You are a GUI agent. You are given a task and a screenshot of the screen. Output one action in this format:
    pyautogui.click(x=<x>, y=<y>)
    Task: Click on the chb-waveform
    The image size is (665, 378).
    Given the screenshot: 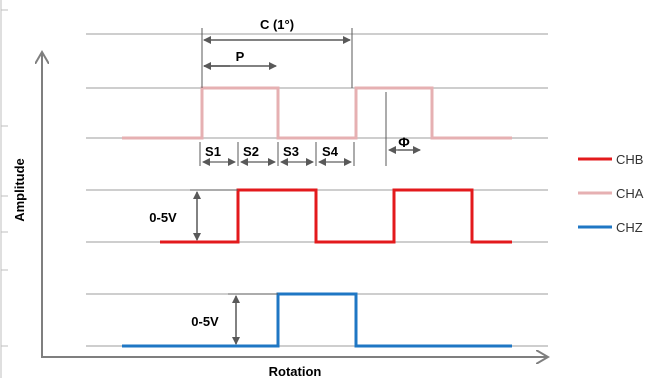 What is the action you would take?
    pyautogui.click(x=336, y=216)
    